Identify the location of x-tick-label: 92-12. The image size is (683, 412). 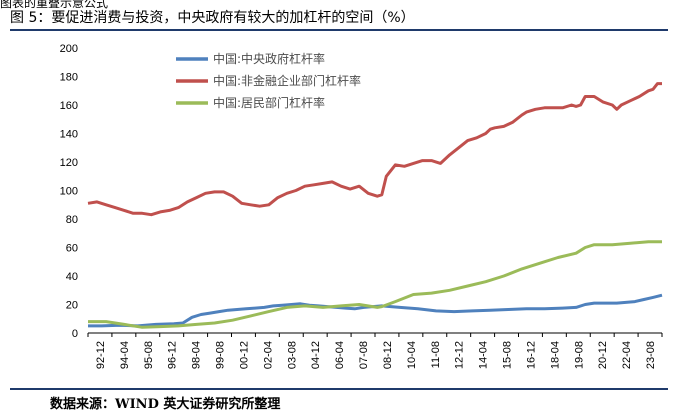
(101, 355).